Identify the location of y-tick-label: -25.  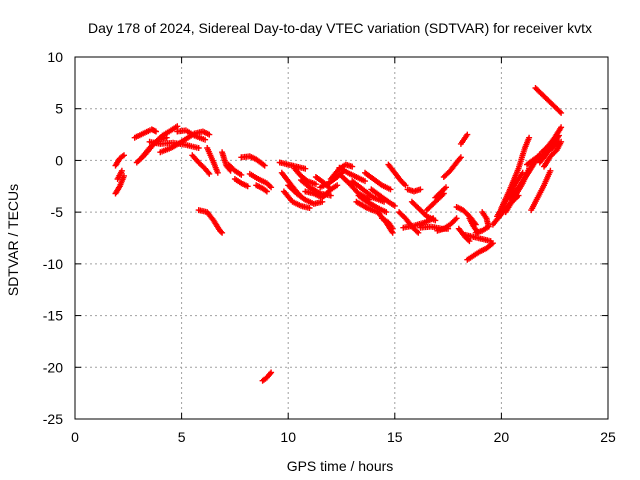
(53, 419).